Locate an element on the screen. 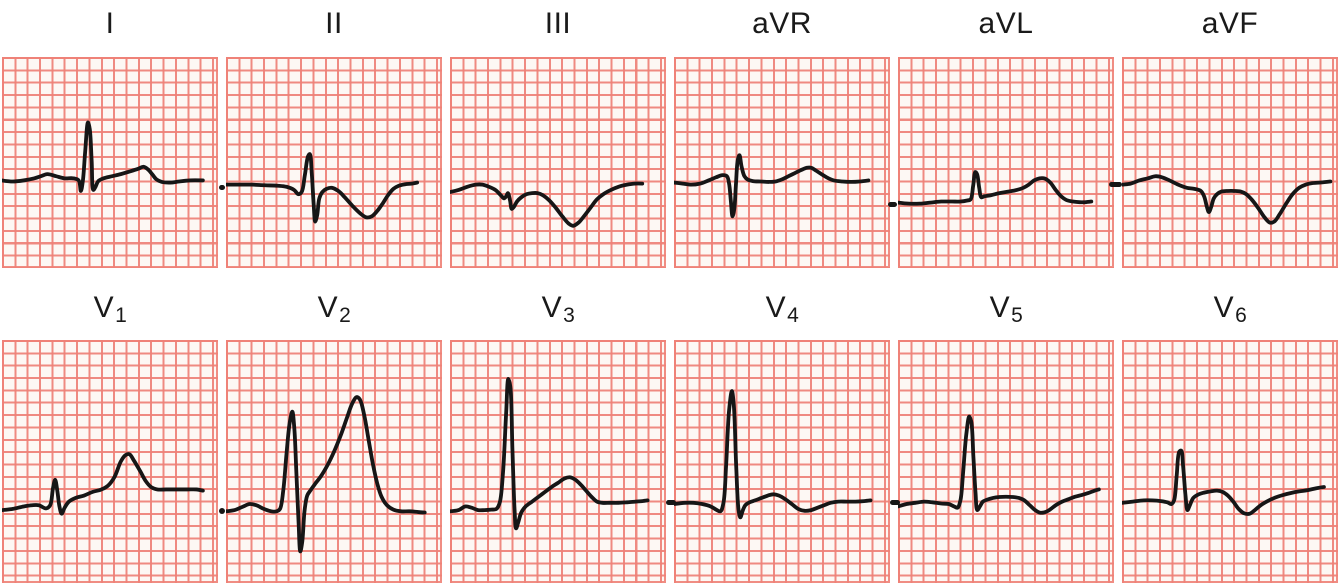  ecg-waveform-V2 is located at coordinates (325, 474).